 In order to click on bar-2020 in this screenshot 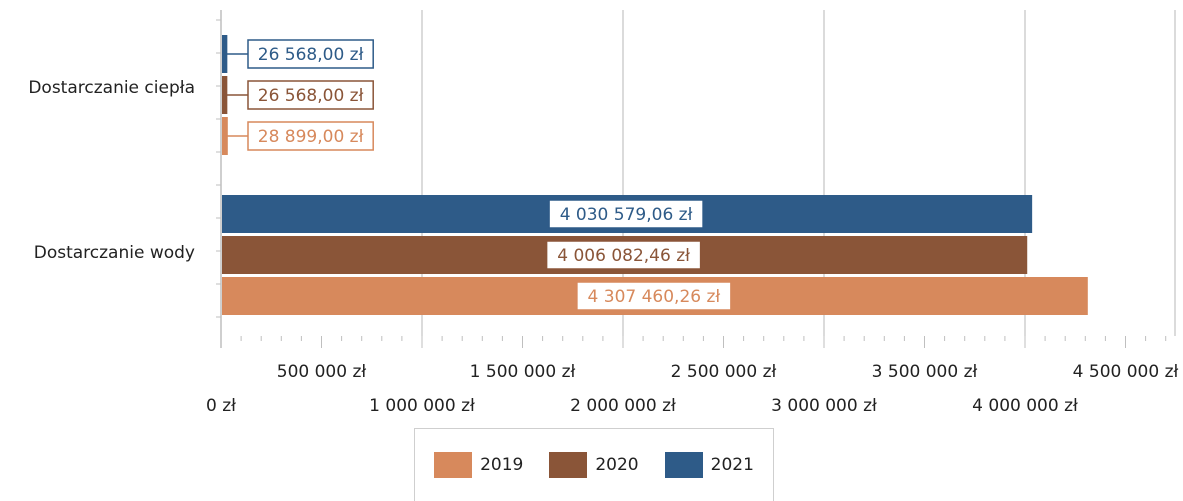, I will do `click(225, 95)`.